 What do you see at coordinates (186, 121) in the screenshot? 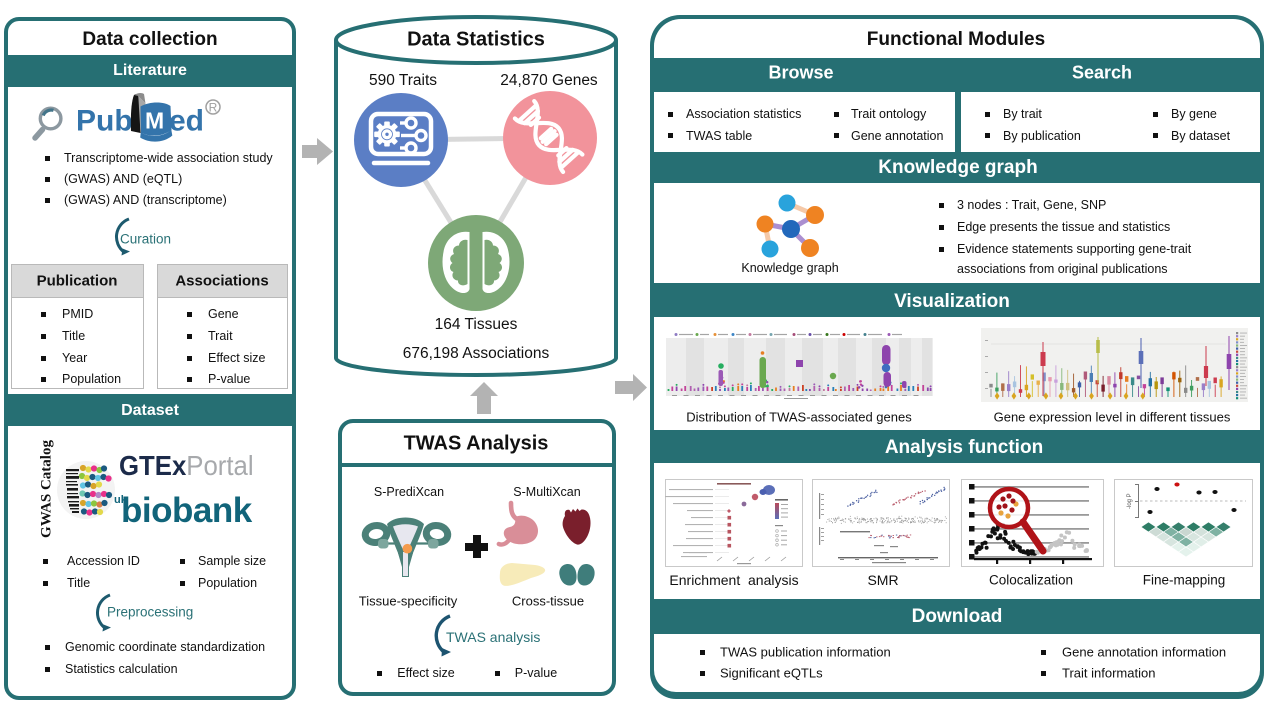
I see `svg-text: ed` at bounding box center [186, 121].